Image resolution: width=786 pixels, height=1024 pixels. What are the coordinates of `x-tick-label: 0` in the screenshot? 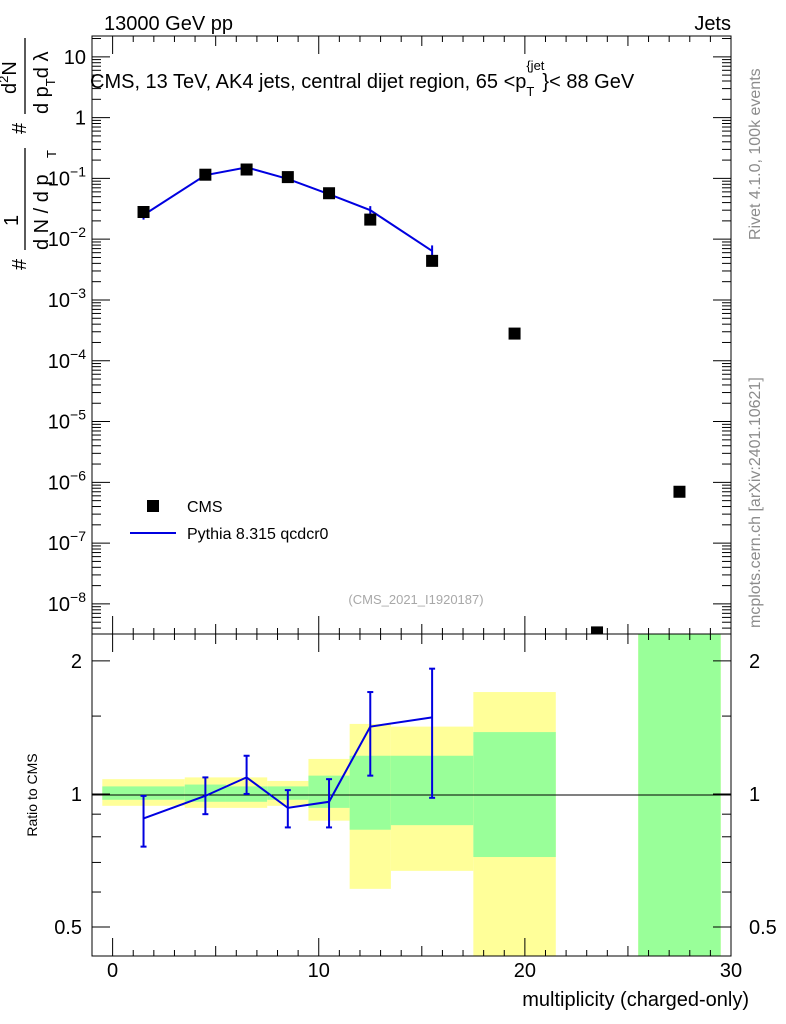 It's located at (112, 971).